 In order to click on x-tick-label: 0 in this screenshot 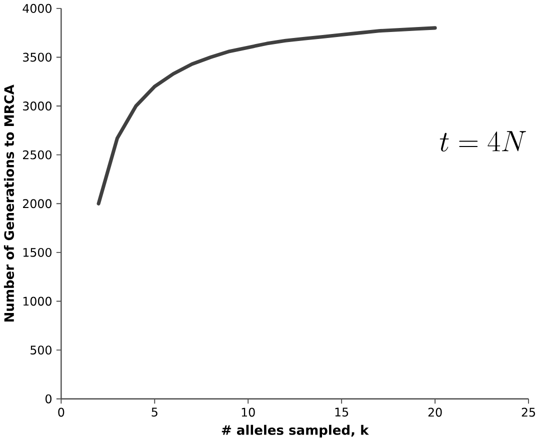, I will do `click(61, 412)`.